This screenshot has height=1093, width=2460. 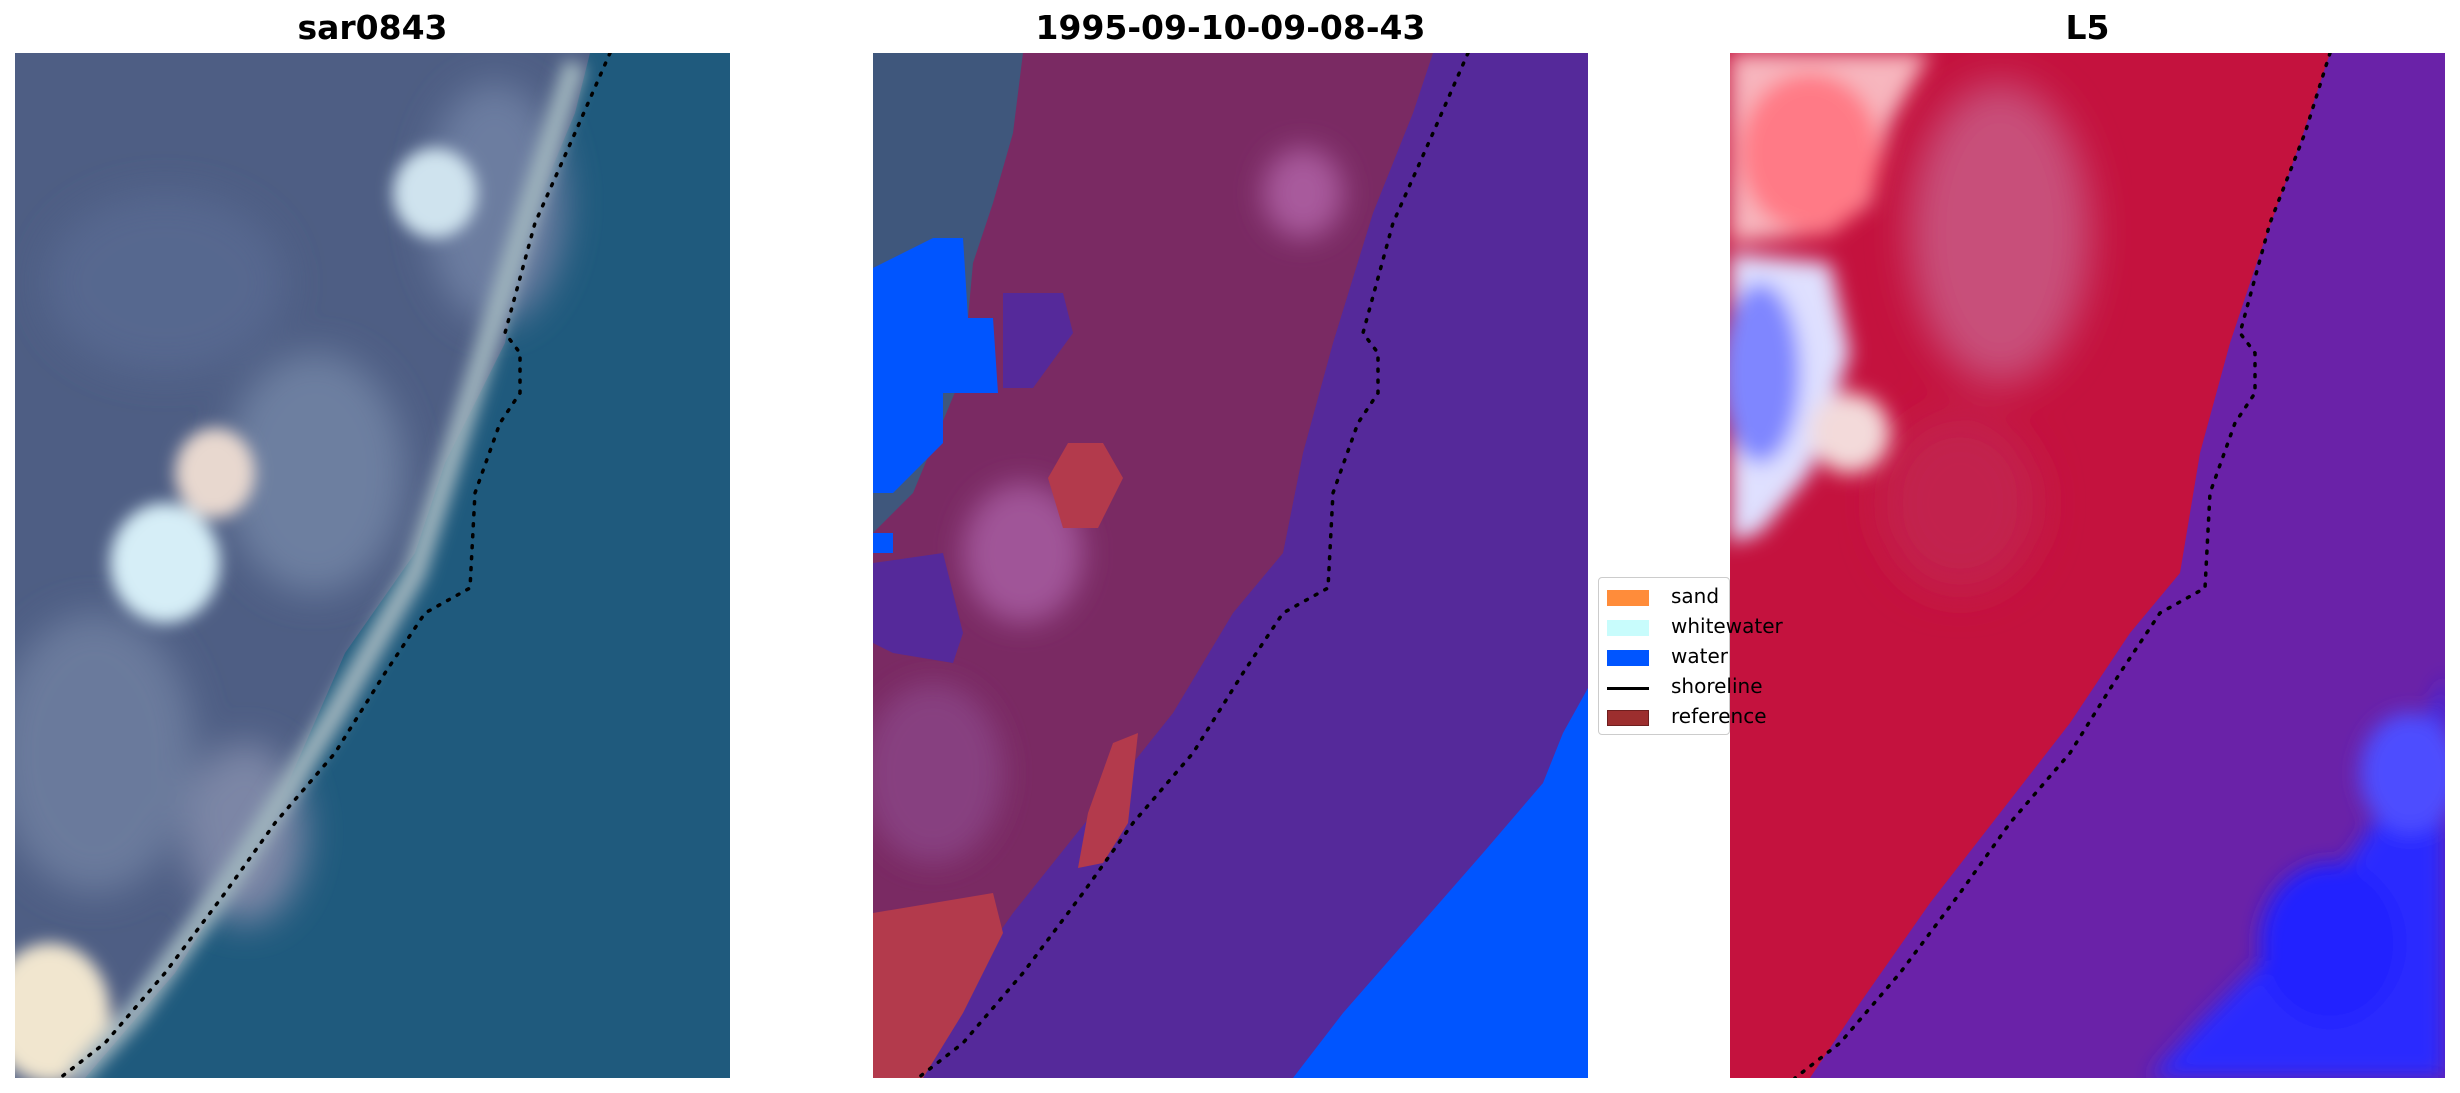 What do you see at coordinates (1719, 716) in the screenshot?
I see `legend-label: reference` at bounding box center [1719, 716].